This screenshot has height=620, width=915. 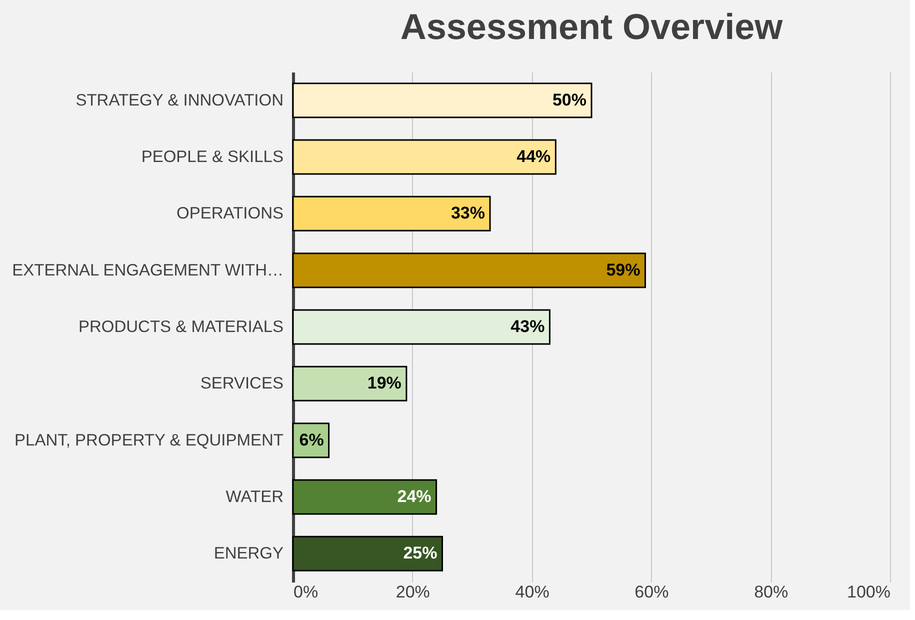 What do you see at coordinates (212, 157) in the screenshot?
I see `y-tick-label: PEOPLE & SKILLS` at bounding box center [212, 157].